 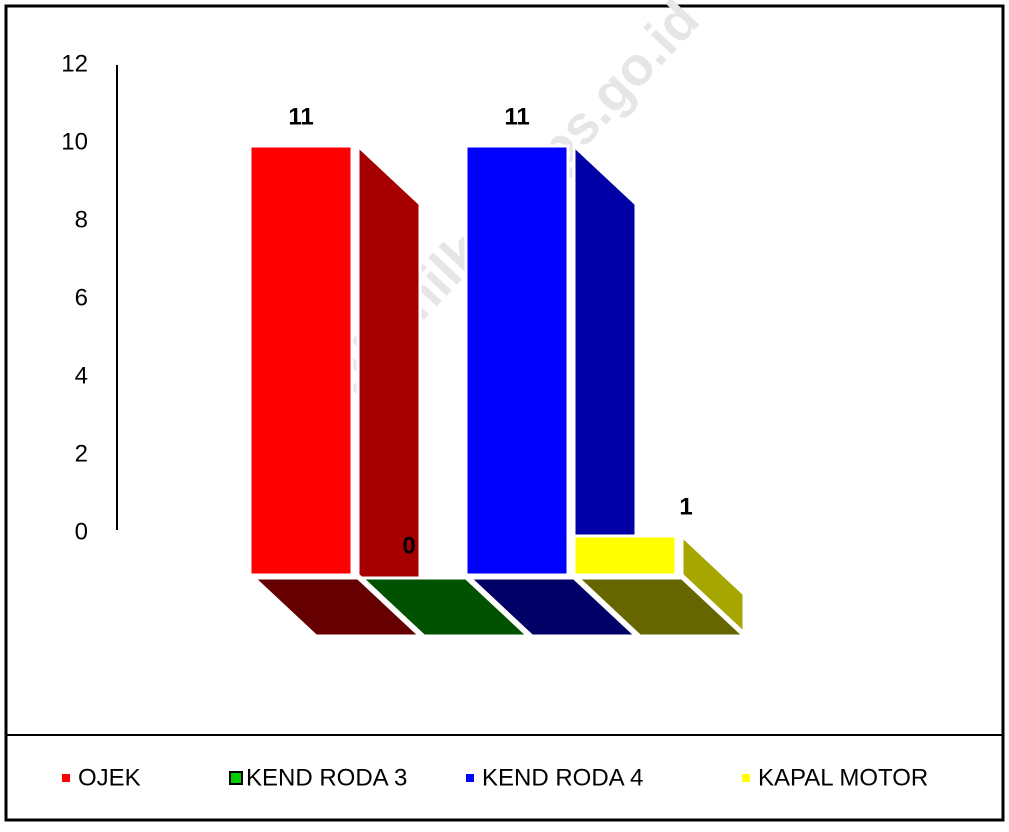 I want to click on legend-label: KEND RODA 3, so click(x=326, y=777).